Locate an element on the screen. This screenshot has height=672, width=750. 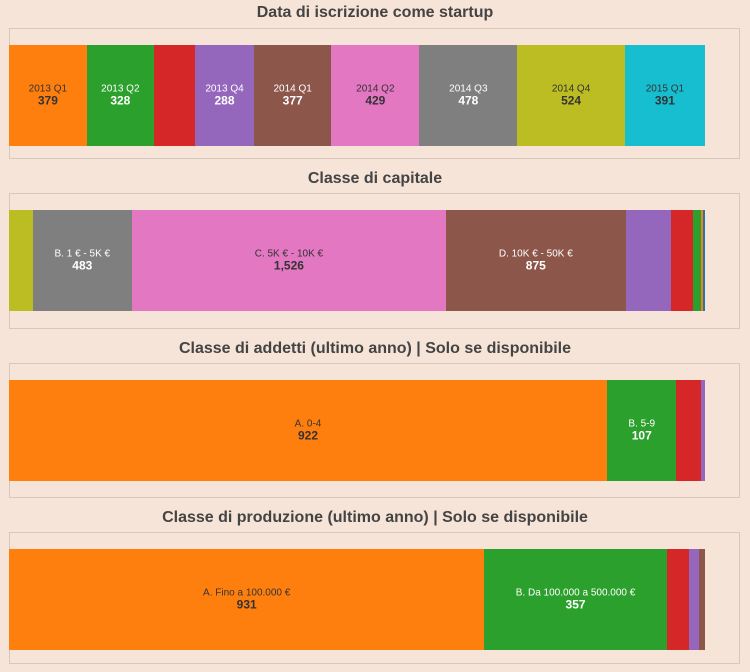
bar-segment: D. 10K € - 50K €875 is located at coordinates (535, 260).